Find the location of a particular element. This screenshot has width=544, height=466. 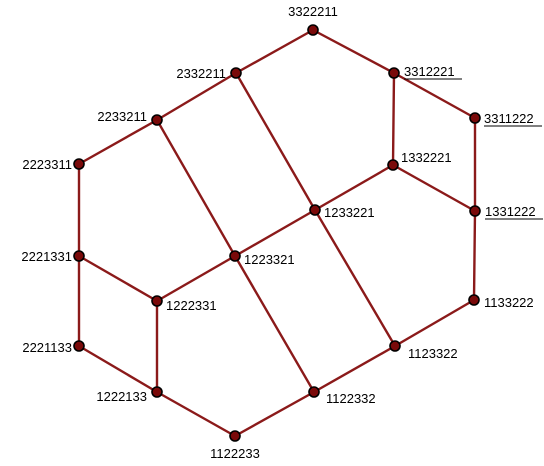

node-label-3311222: 3311222 is located at coordinates (509, 118).